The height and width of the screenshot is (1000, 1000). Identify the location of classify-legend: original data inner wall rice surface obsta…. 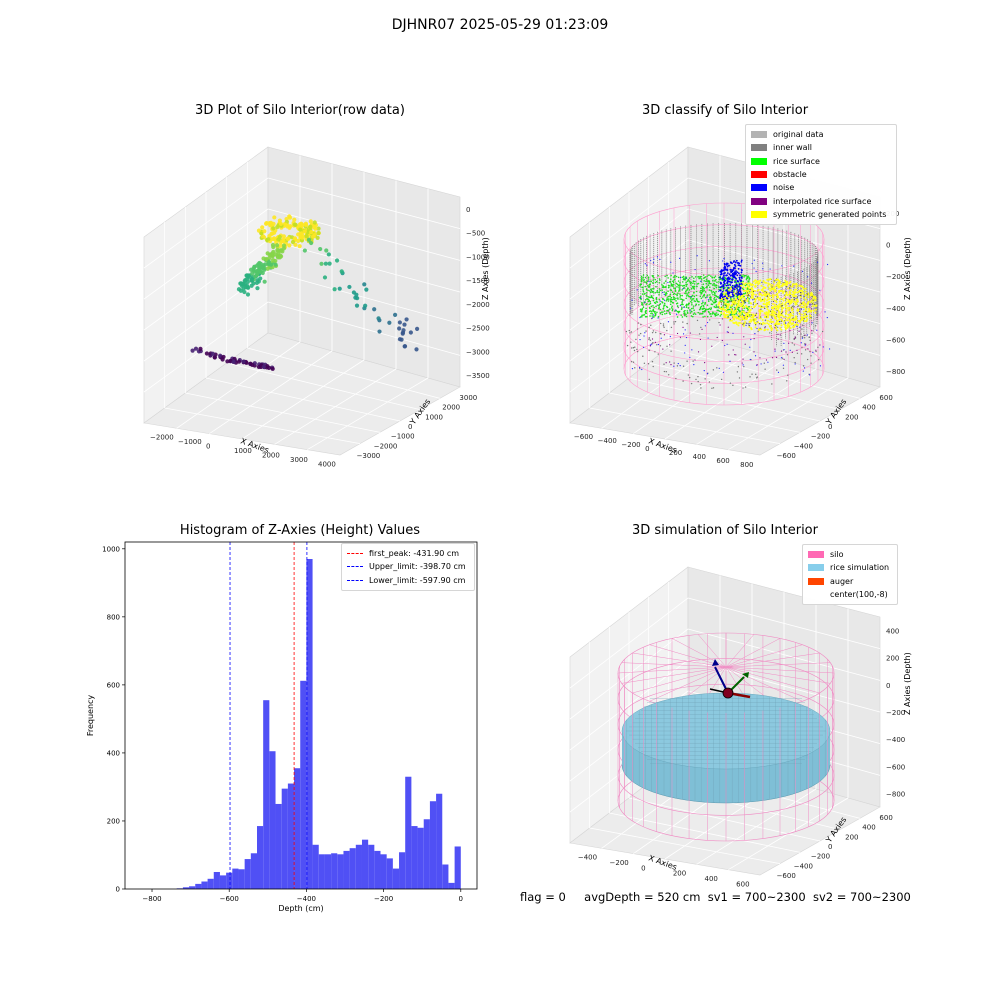
(821, 175).